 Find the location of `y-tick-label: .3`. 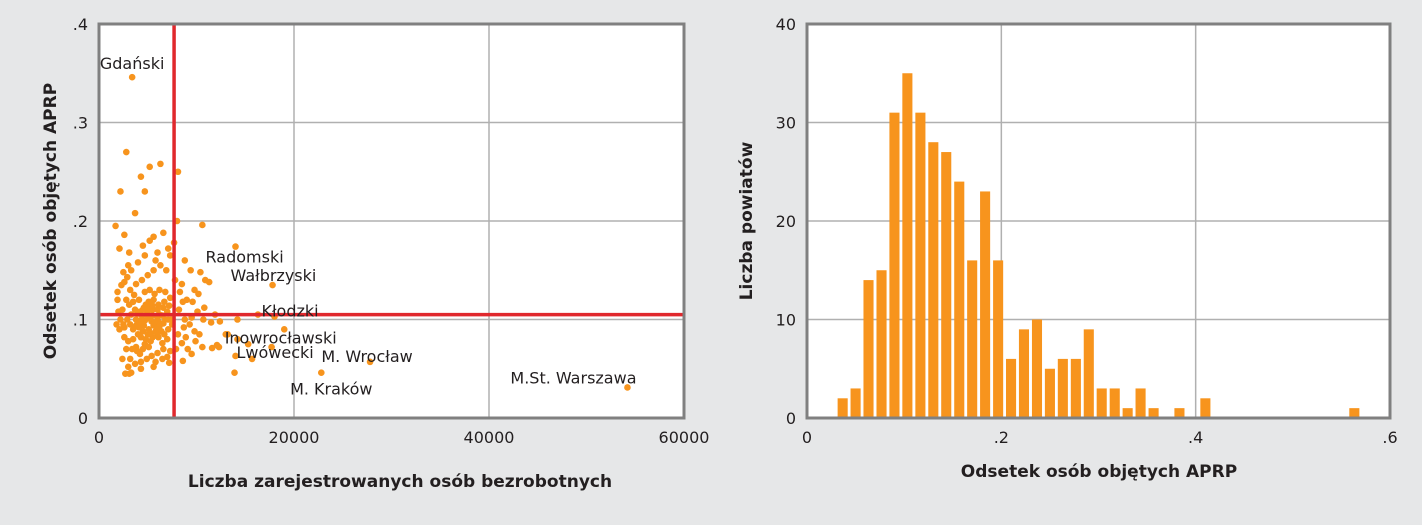

y-tick-label: .3 is located at coordinates (80, 123).